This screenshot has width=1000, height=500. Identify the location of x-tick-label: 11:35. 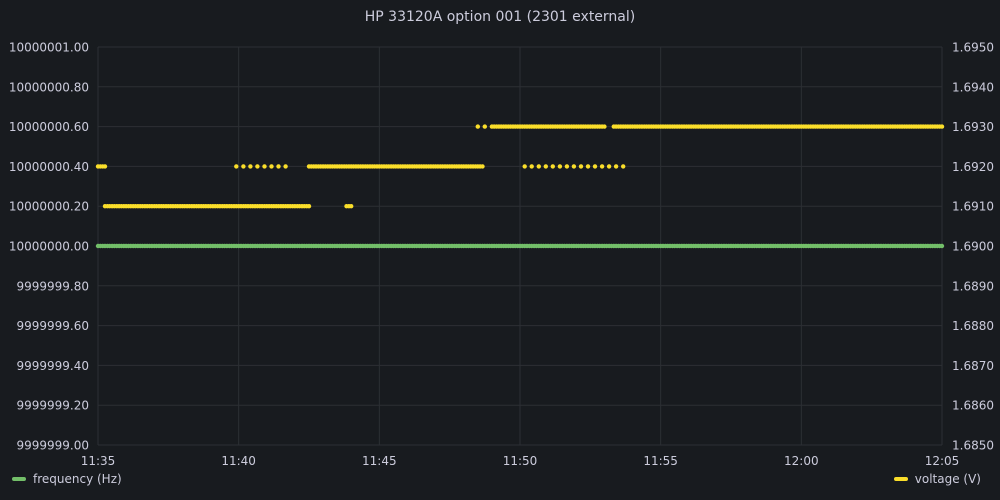
(98, 461).